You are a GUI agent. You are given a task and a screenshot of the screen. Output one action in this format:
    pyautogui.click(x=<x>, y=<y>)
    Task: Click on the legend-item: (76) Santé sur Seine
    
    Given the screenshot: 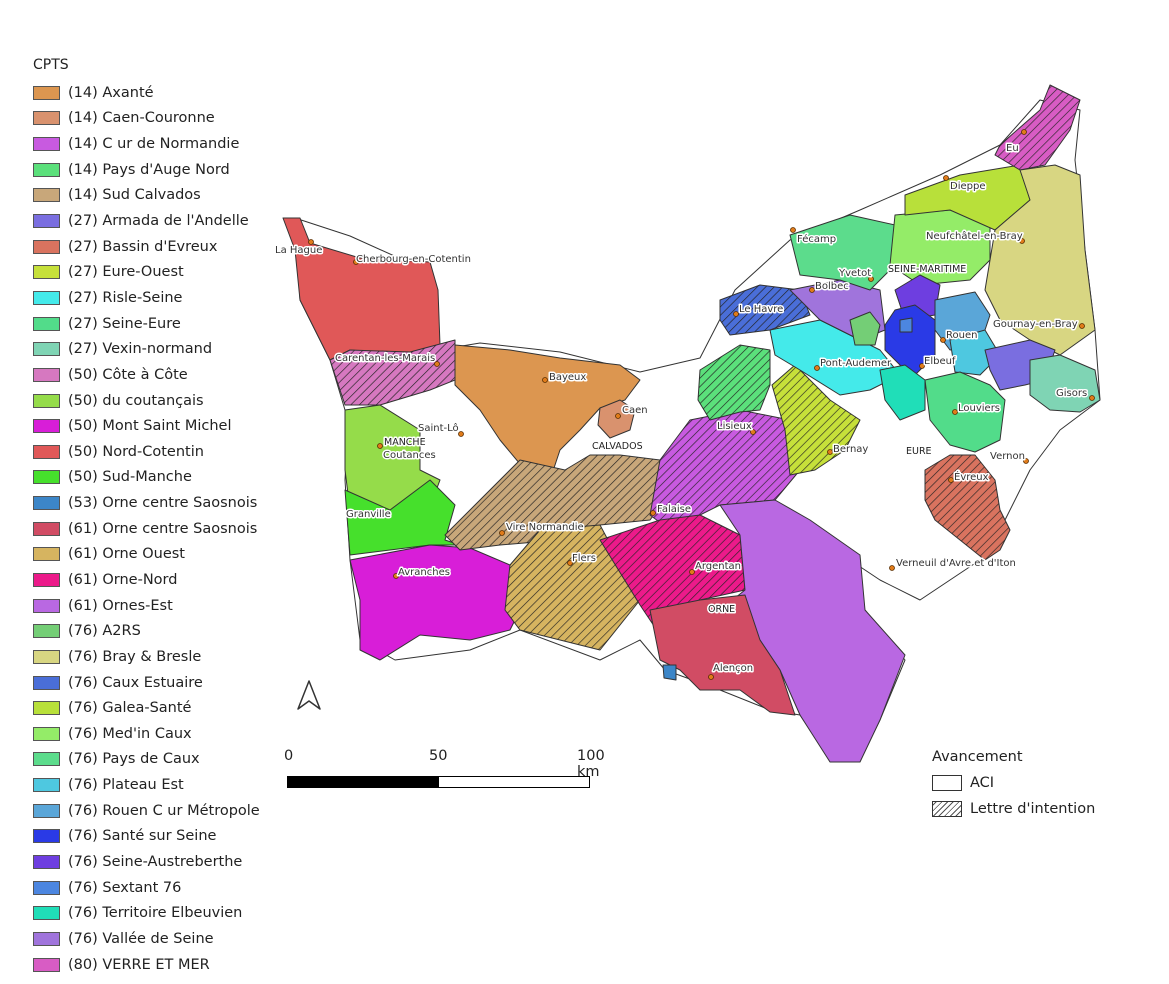 What is the action you would take?
    pyautogui.click(x=146, y=837)
    